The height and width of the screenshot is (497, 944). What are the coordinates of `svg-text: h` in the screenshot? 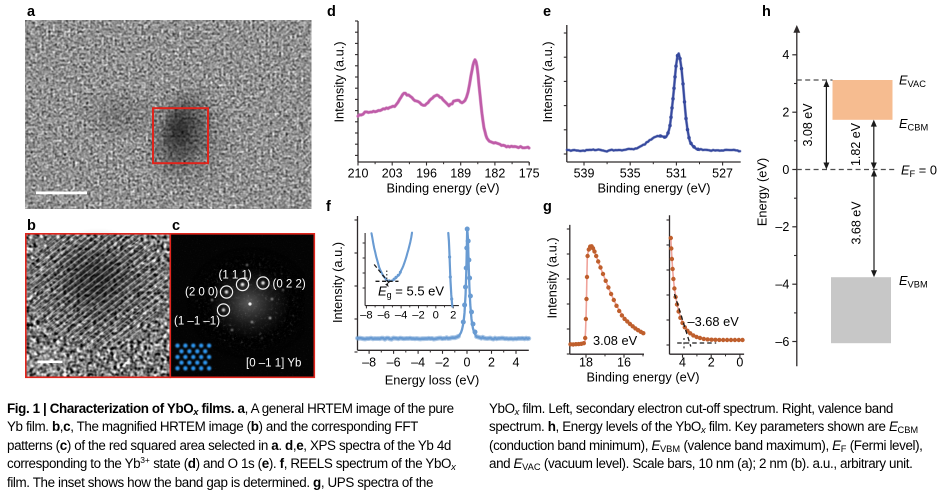 It's located at (766, 12).